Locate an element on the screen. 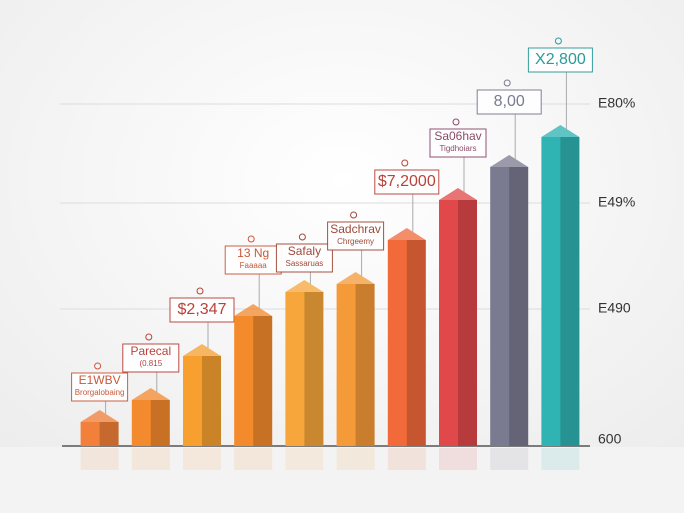 Image resolution: width=684 pixels, height=513 pixels. bar-label: E1WBV is located at coordinates (100, 380).